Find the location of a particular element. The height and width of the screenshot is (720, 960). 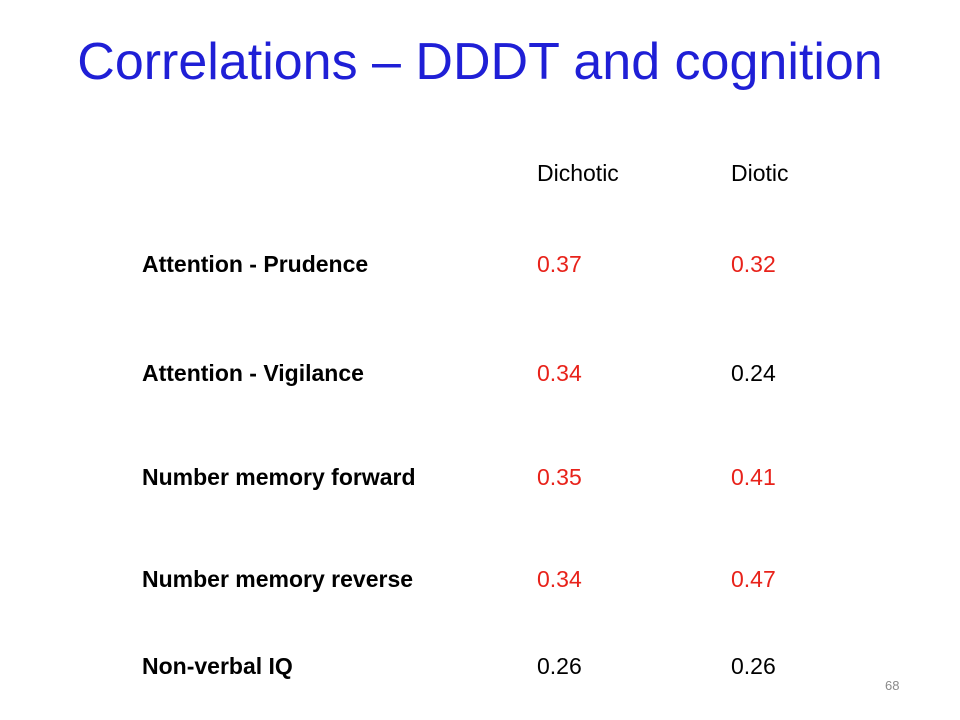

slide-title: Correlations – DDDT and cognition is located at coordinates (480, 62).